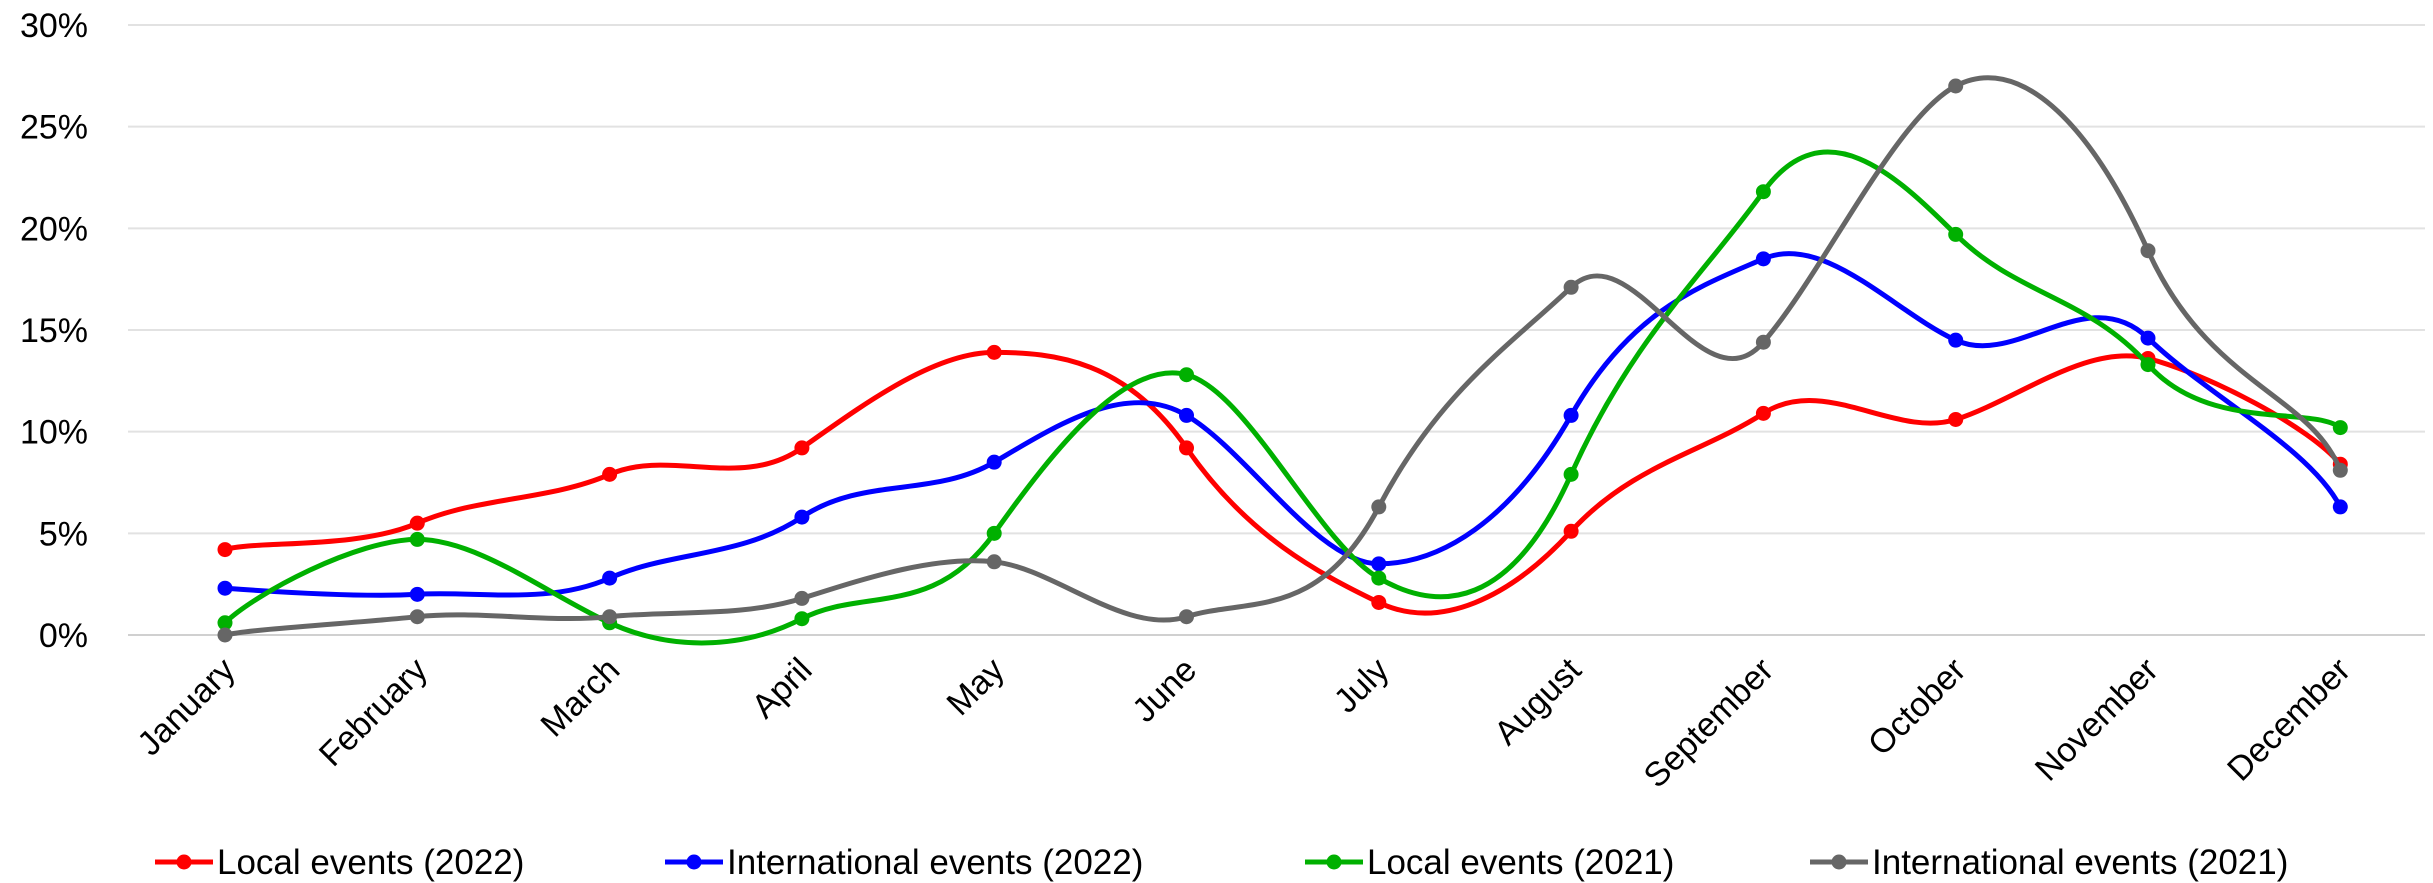 Image resolution: width=2433 pixels, height=883 pixels. What do you see at coordinates (54, 229) in the screenshot?
I see `y-tick-label: 20%` at bounding box center [54, 229].